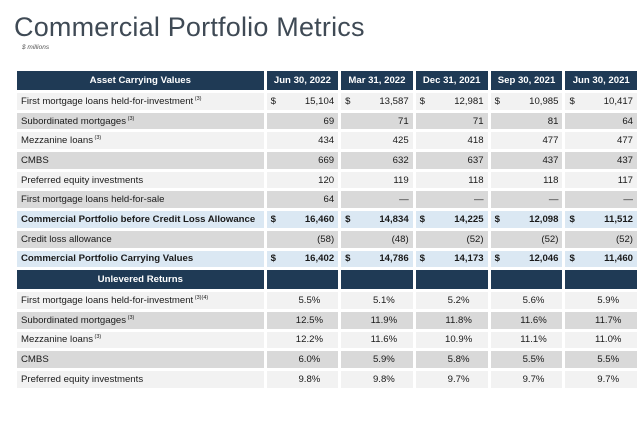 Image resolution: width=640 pixels, height=421 pixels. What do you see at coordinates (469, 259) in the screenshot?
I see `cell-value: 14,173` at bounding box center [469, 259].